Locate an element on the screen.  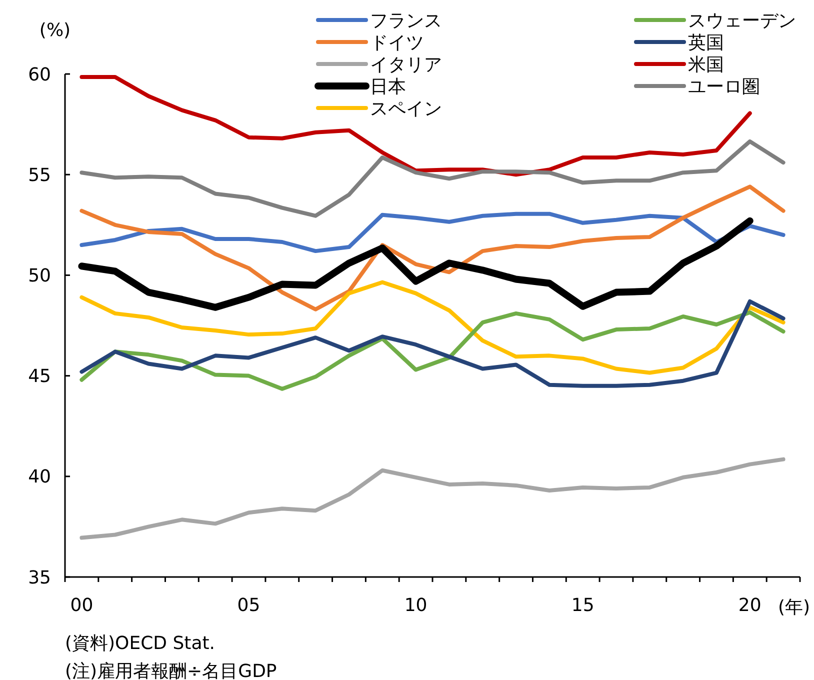
y-tick-label: 50 is located at coordinates (39, 276).